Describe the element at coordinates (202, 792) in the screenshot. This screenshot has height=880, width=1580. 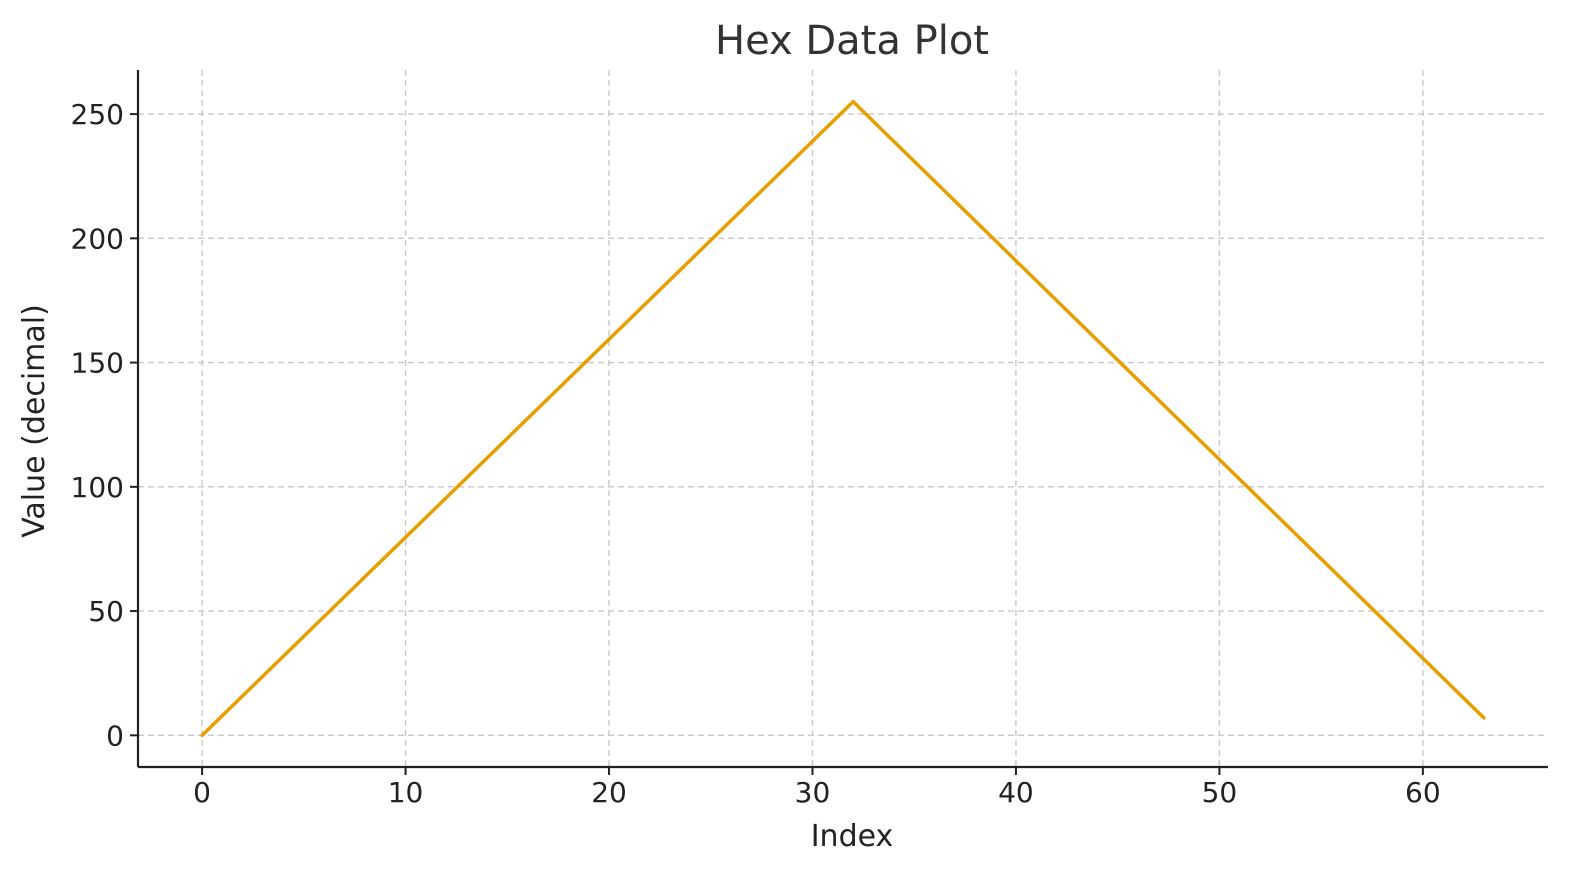
I see `x-tick-label: 0` at that location.